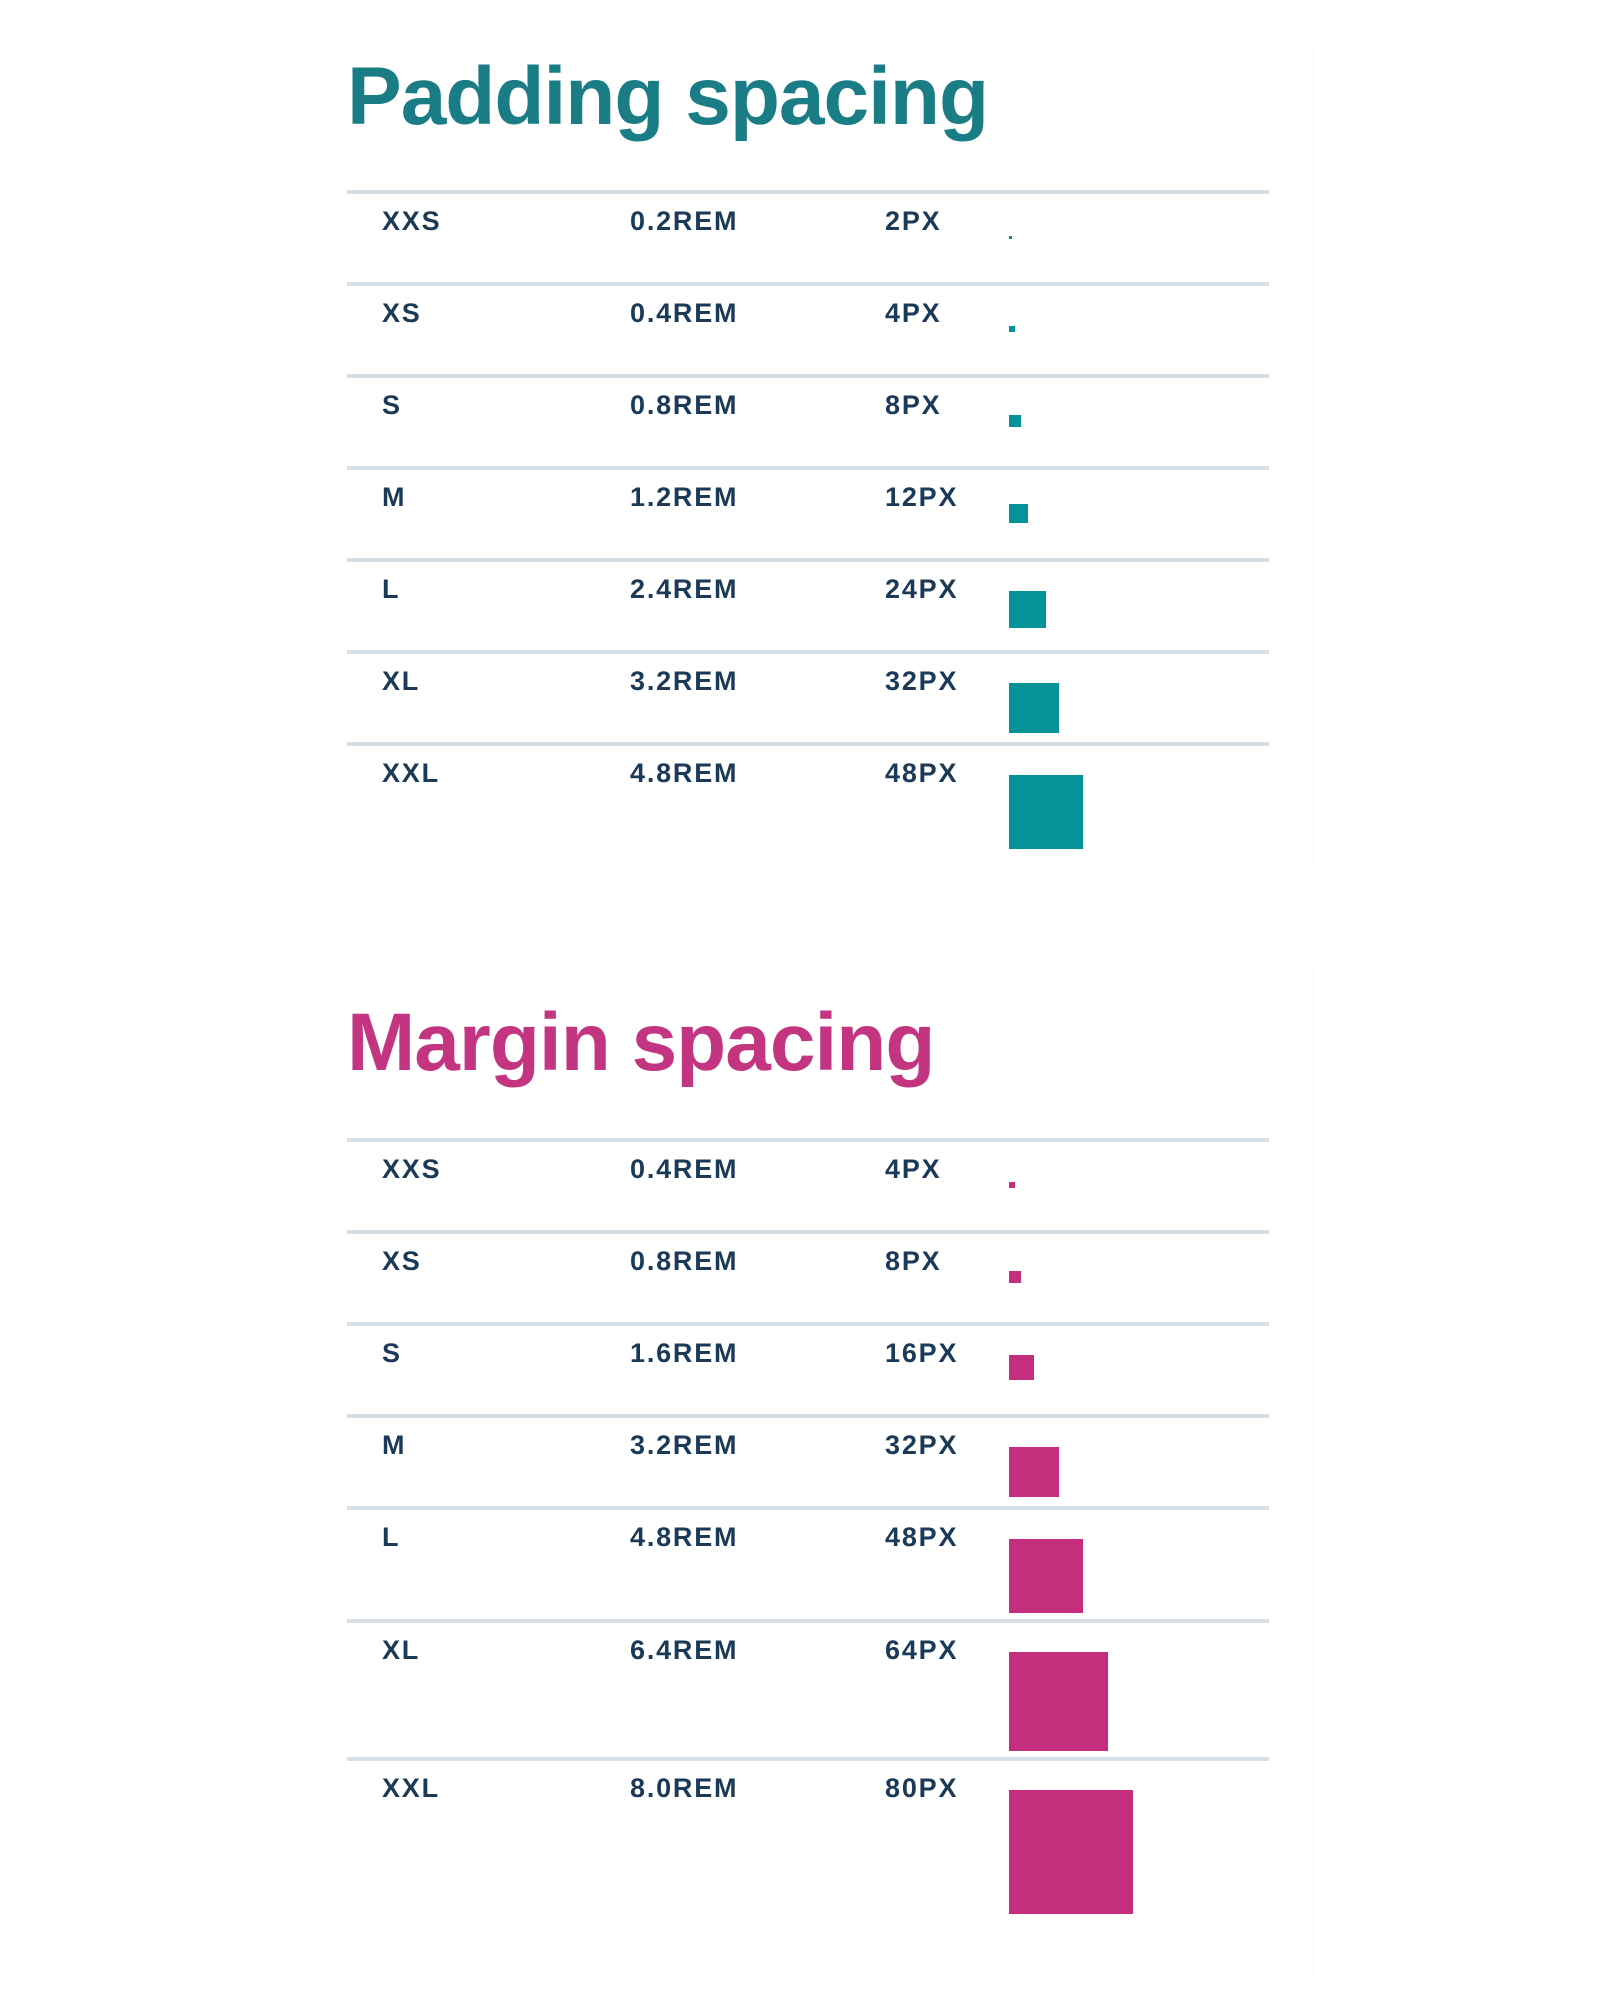 This screenshot has height=2000, width=1600. Describe the element at coordinates (922, 1788) in the screenshot. I see `size-px: 80PX` at that location.